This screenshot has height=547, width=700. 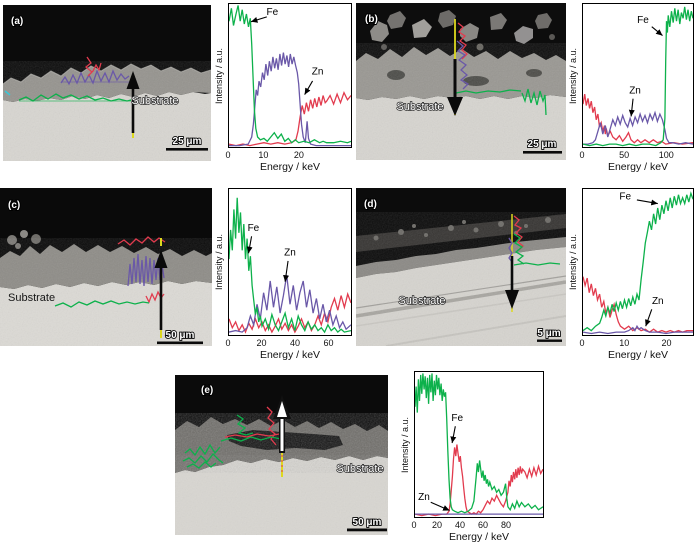 What do you see at coordinates (405, 444) in the screenshot?
I see `y-axis-label-e: Intensity / a.u.` at bounding box center [405, 444].